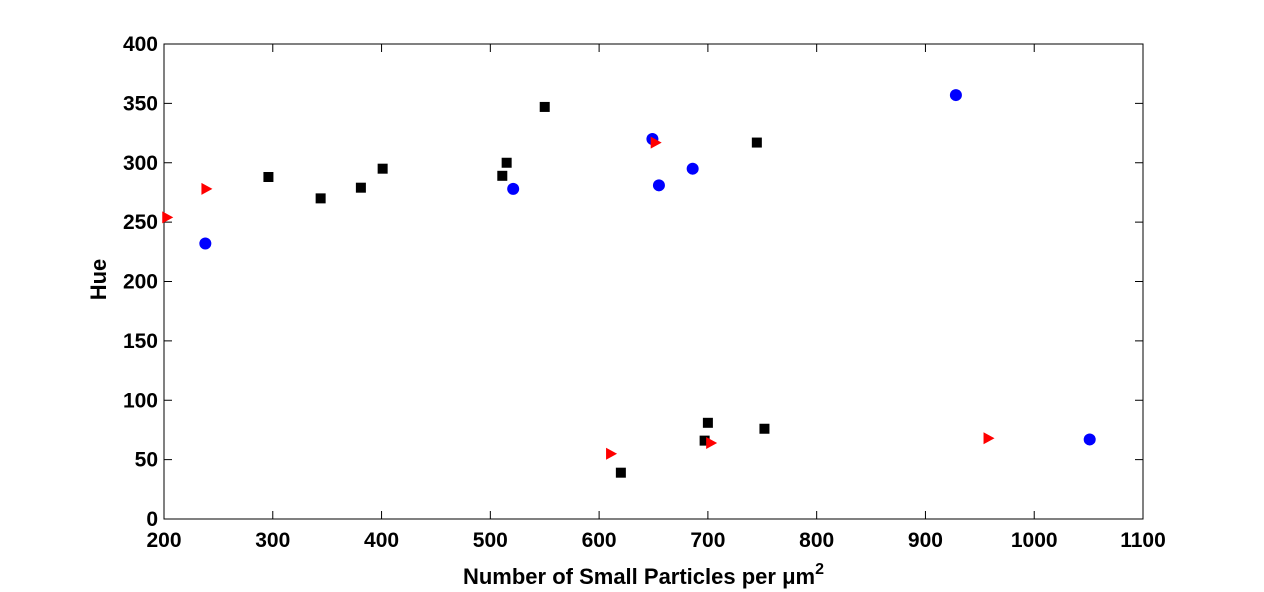  Describe the element at coordinates (925, 540) in the screenshot. I see `x-tick-label: 900` at that location.